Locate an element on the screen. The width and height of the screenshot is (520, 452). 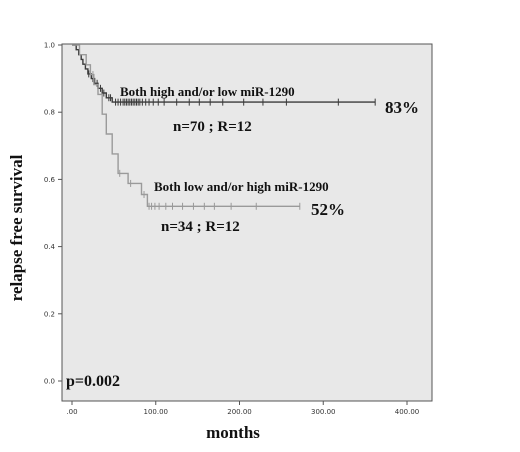
series-high-percent: 83% is located at coordinates (402, 107).